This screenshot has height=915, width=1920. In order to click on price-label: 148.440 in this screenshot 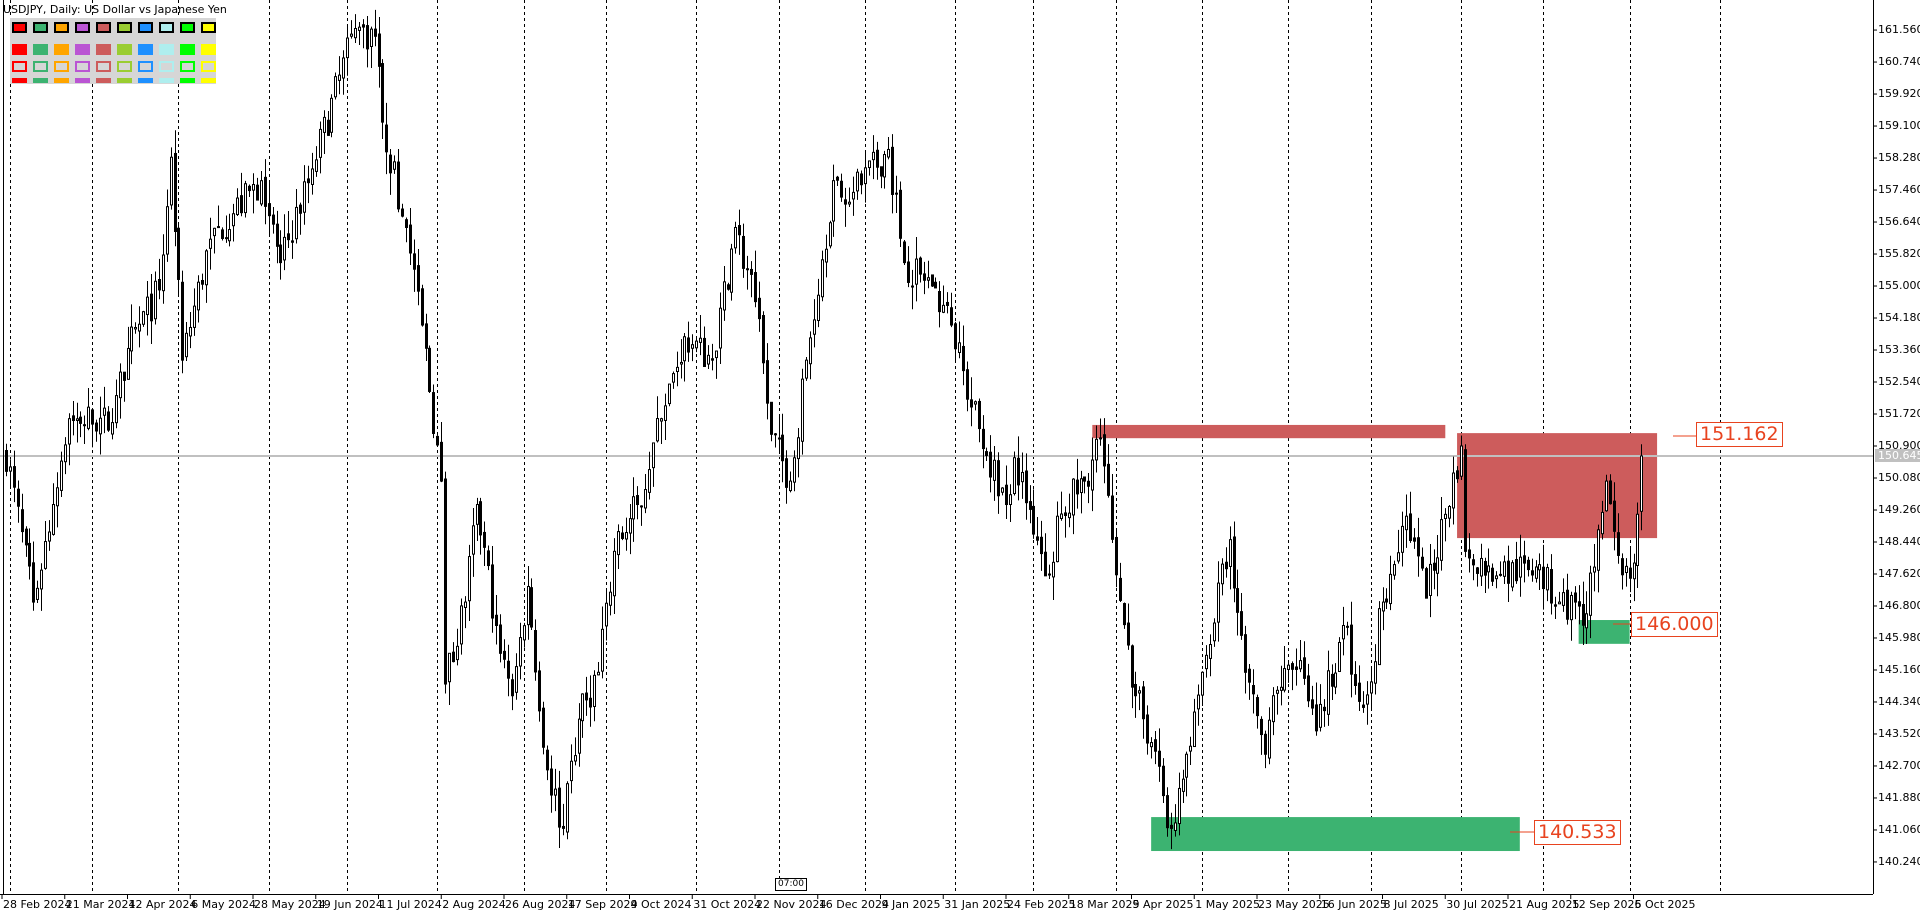, I will do `click(1899, 541)`.